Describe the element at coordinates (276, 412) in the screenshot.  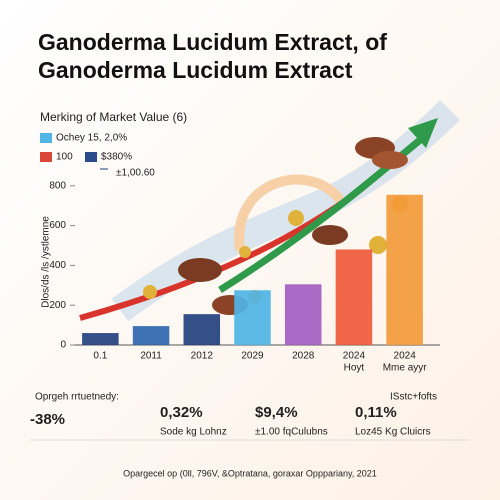
I see `stat-value: $9,4%` at that location.